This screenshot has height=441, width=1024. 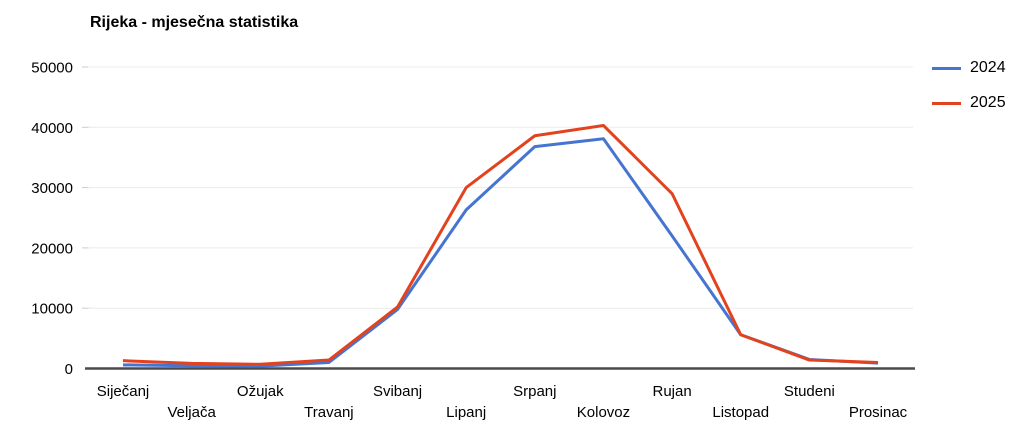 I want to click on legend-line-swatch-2025, so click(x=946, y=103).